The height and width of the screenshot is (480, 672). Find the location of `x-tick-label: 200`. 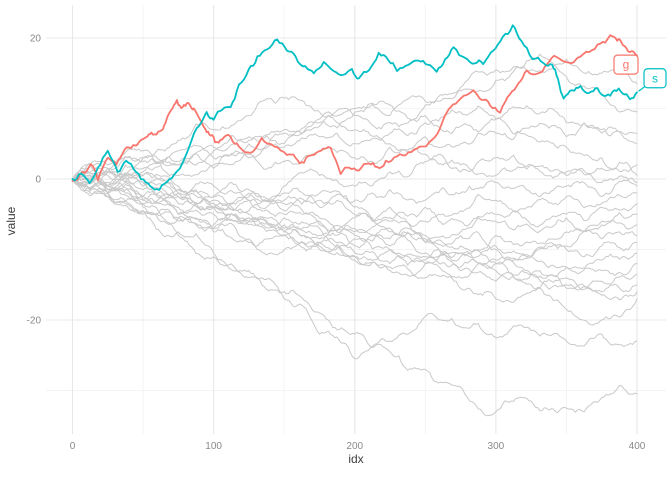

x-tick-label: 200 is located at coordinates (354, 446).